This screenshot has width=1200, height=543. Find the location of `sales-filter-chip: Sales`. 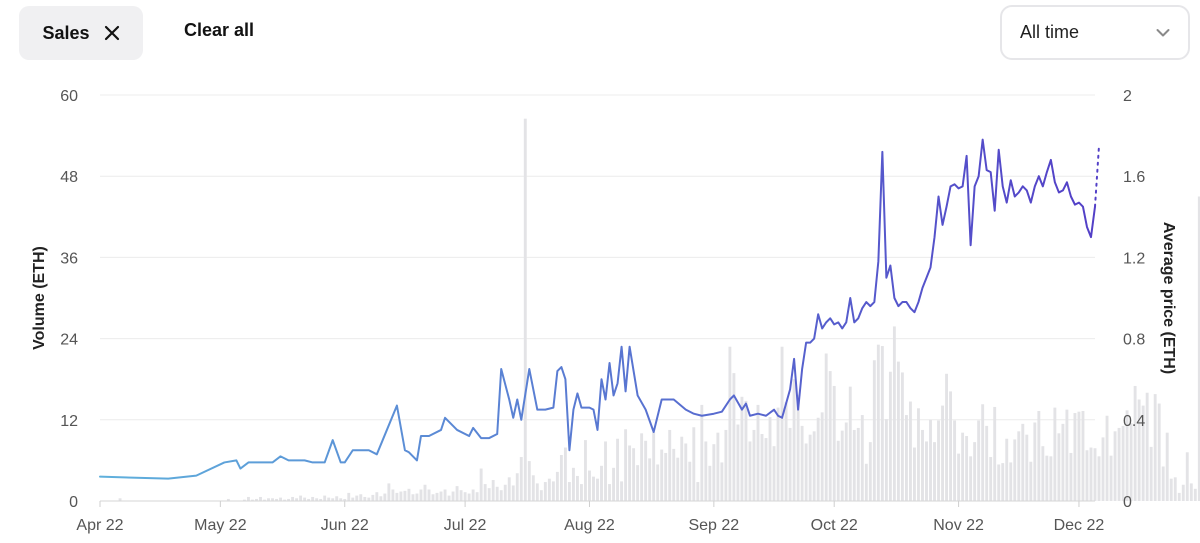

sales-filter-chip: Sales is located at coordinates (81, 33).